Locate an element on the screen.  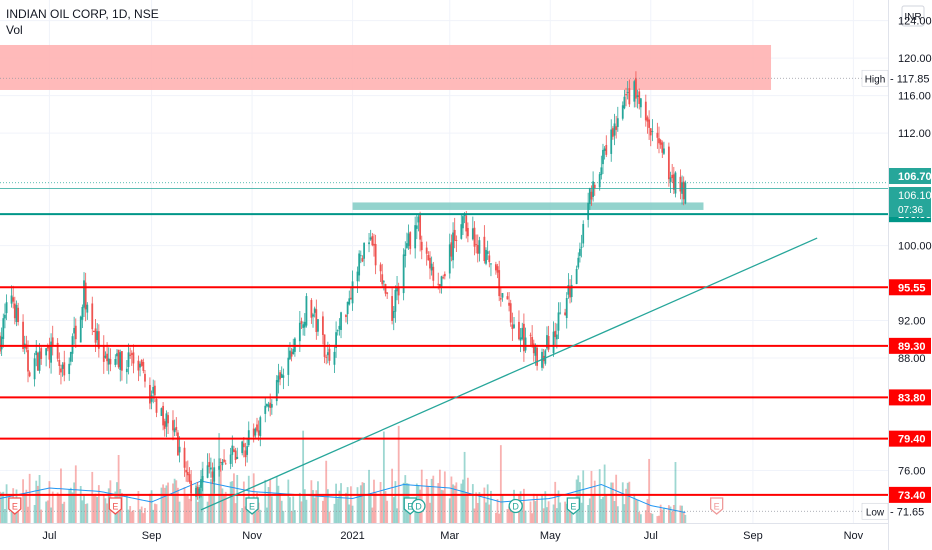
low-tag: Low - 71.65 is located at coordinates (896, 511).